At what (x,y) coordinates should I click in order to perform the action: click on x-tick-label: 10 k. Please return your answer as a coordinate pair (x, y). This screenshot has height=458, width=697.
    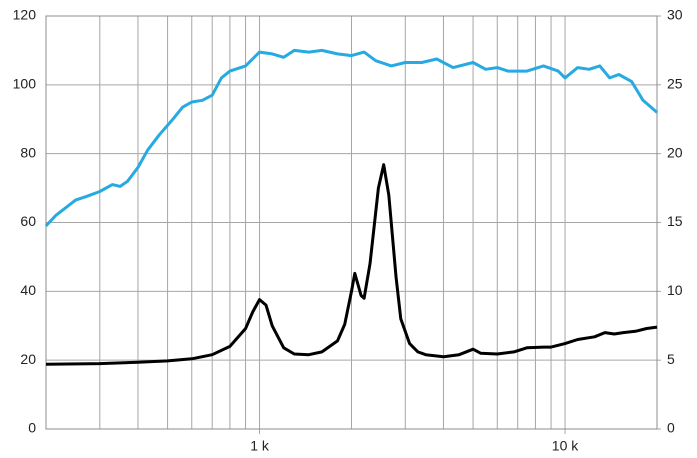
    Looking at the image, I should click on (565, 446).